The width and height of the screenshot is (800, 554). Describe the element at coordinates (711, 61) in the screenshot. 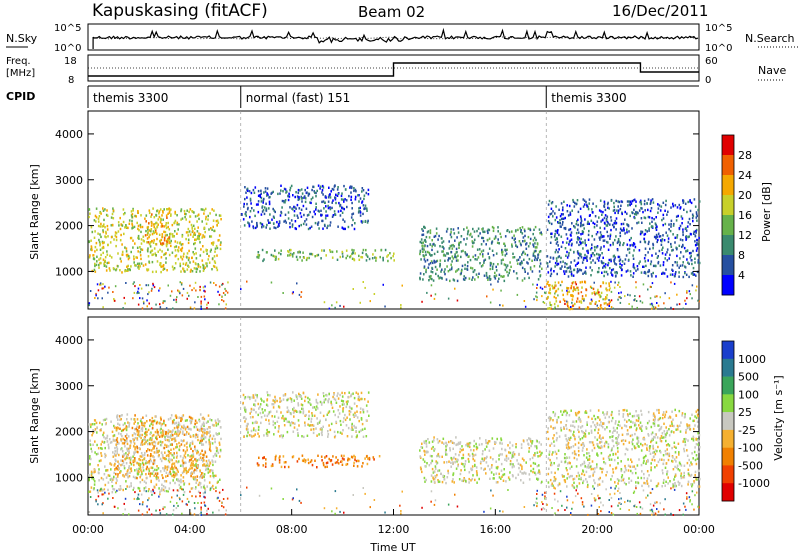

I see `nave-tick-top: 60` at that location.